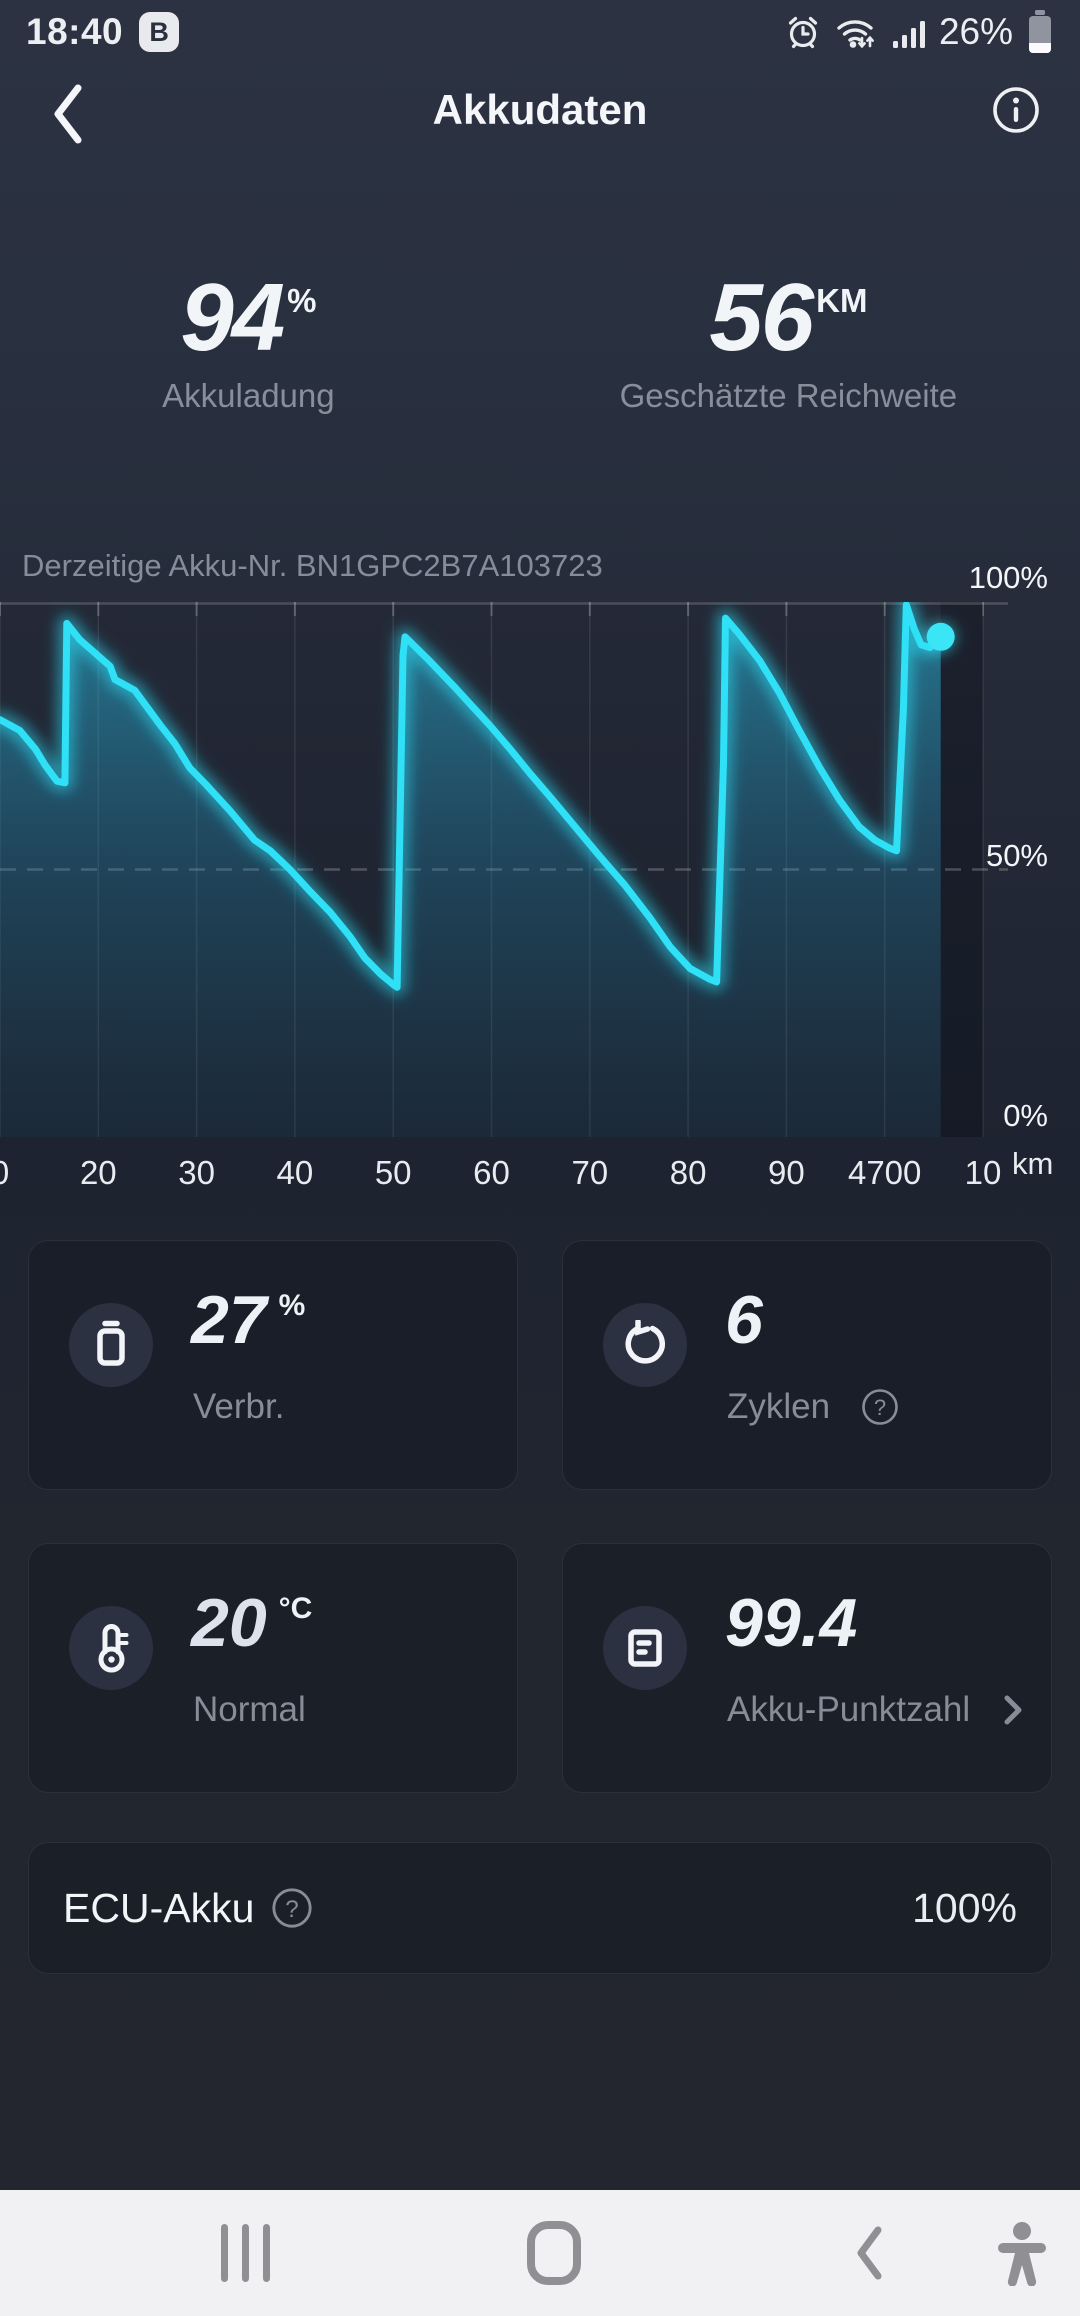  I want to click on cycles-label: Zyklen, so click(779, 1406).